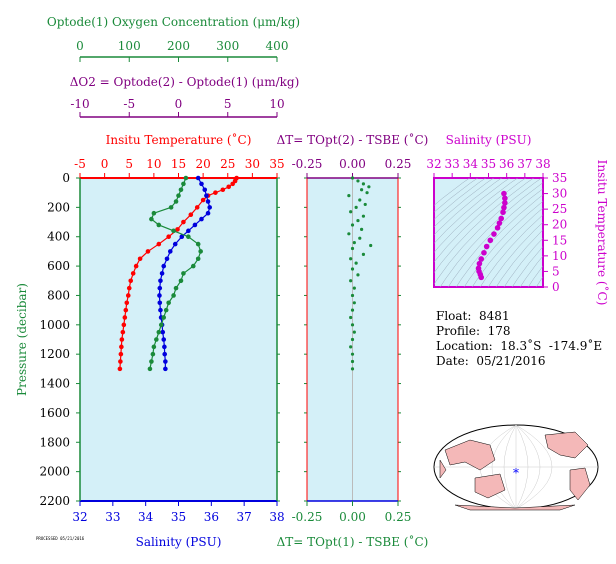 The width and height of the screenshot is (616, 564). Describe the element at coordinates (244, 517) in the screenshot. I see `salinity-tick-label: 37` at that location.